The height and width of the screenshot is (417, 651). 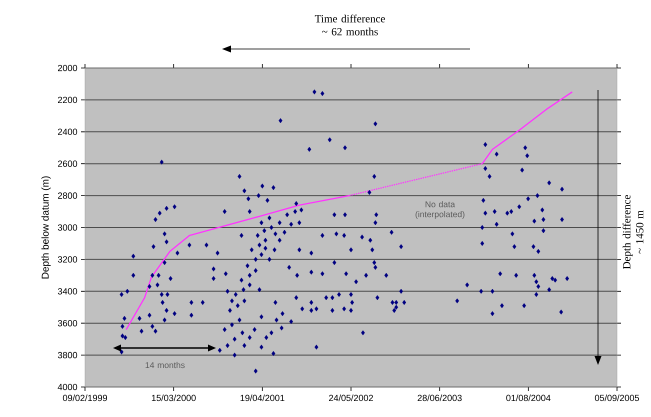 What do you see at coordinates (68, 131) in the screenshot?
I see `y-tick-label: 2400` at bounding box center [68, 131].